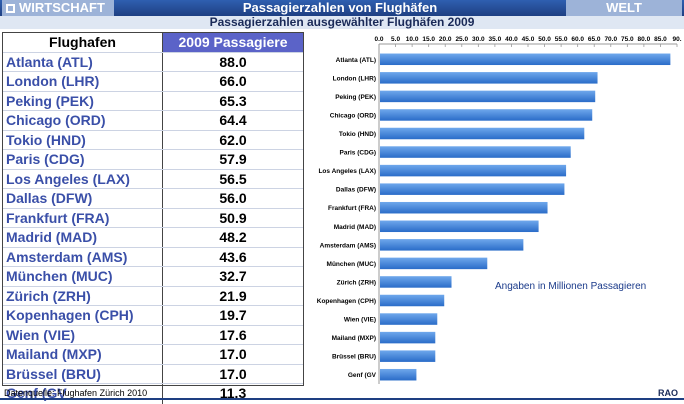  I want to click on credit: RAO, so click(668, 393).